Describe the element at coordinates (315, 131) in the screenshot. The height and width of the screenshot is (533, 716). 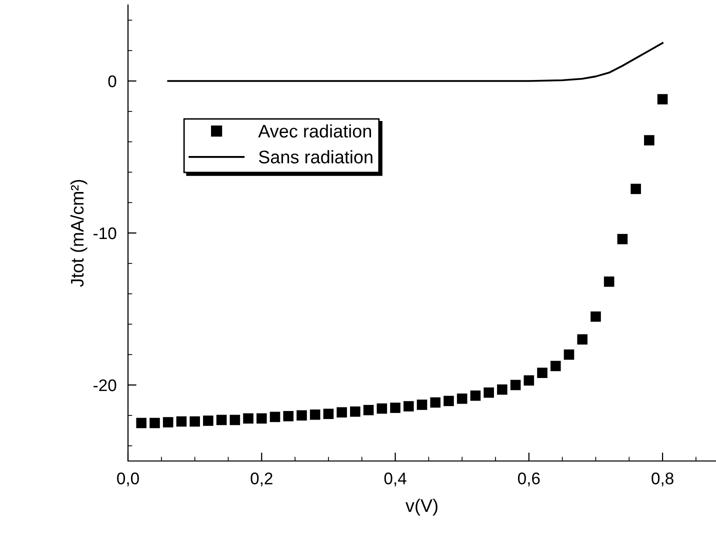
I see `legend-label: Avec radiation` at that location.